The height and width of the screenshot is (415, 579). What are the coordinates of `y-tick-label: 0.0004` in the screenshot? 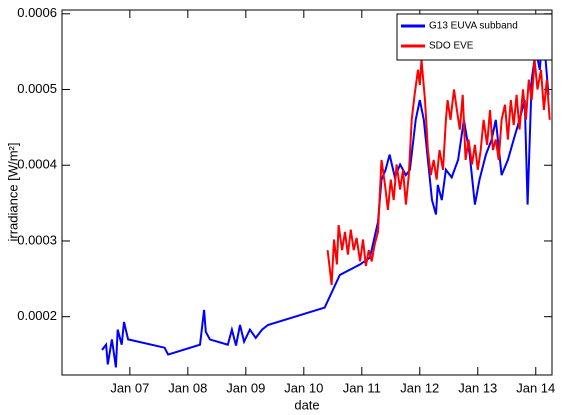 It's located at (37, 164).